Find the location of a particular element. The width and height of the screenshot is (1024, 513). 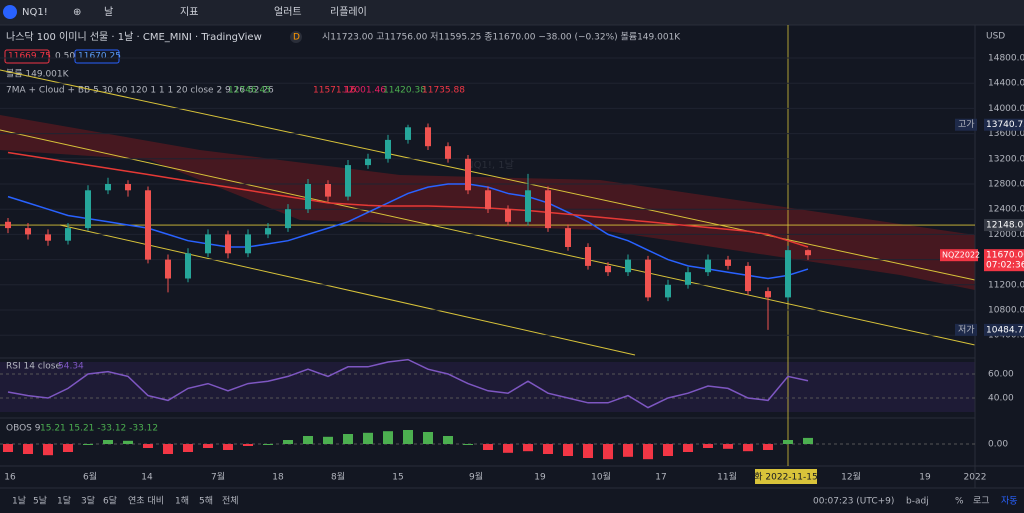

price-tick-label: 13200.00 is located at coordinates (1006, 159).